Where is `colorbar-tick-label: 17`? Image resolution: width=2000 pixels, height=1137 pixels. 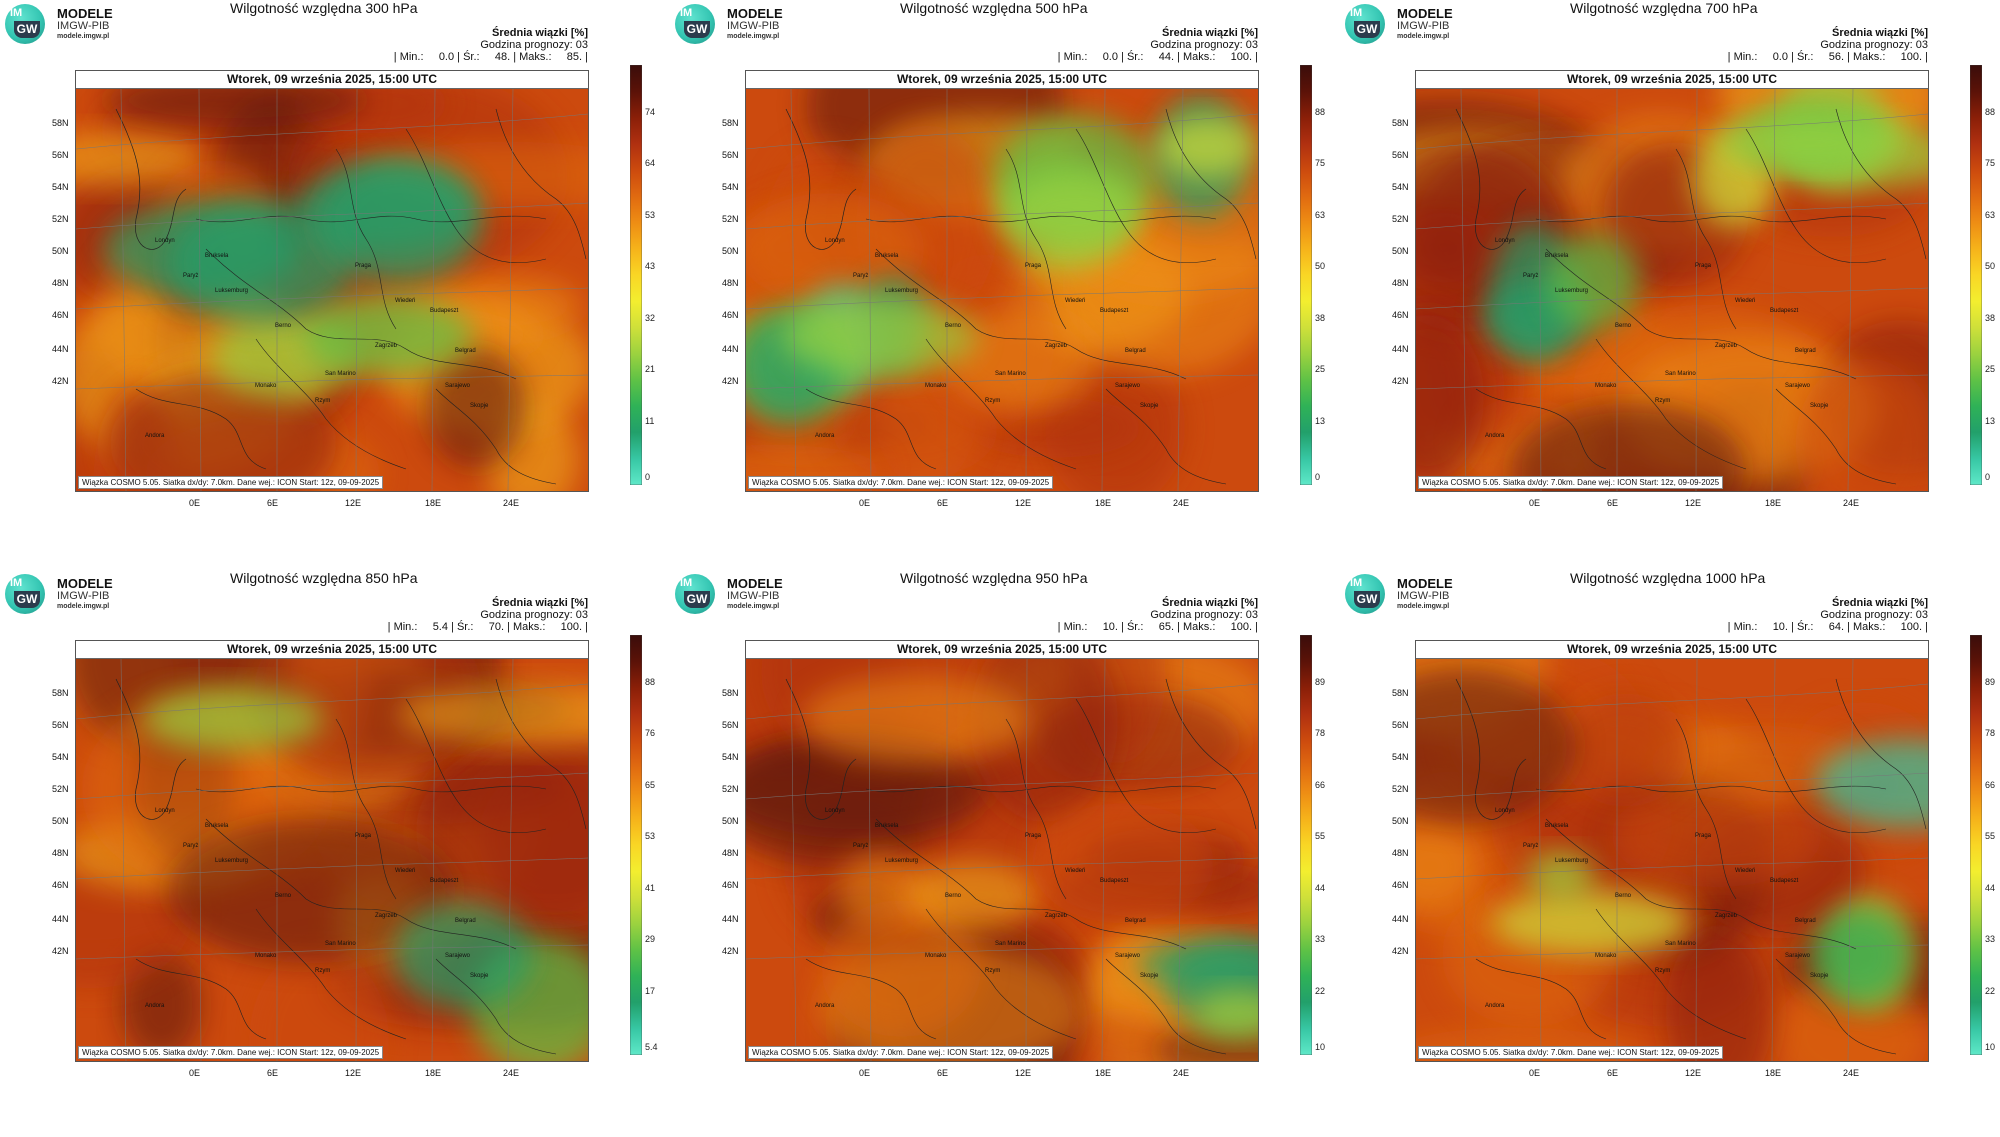
colorbar-tick-label: 17 is located at coordinates (650, 990).